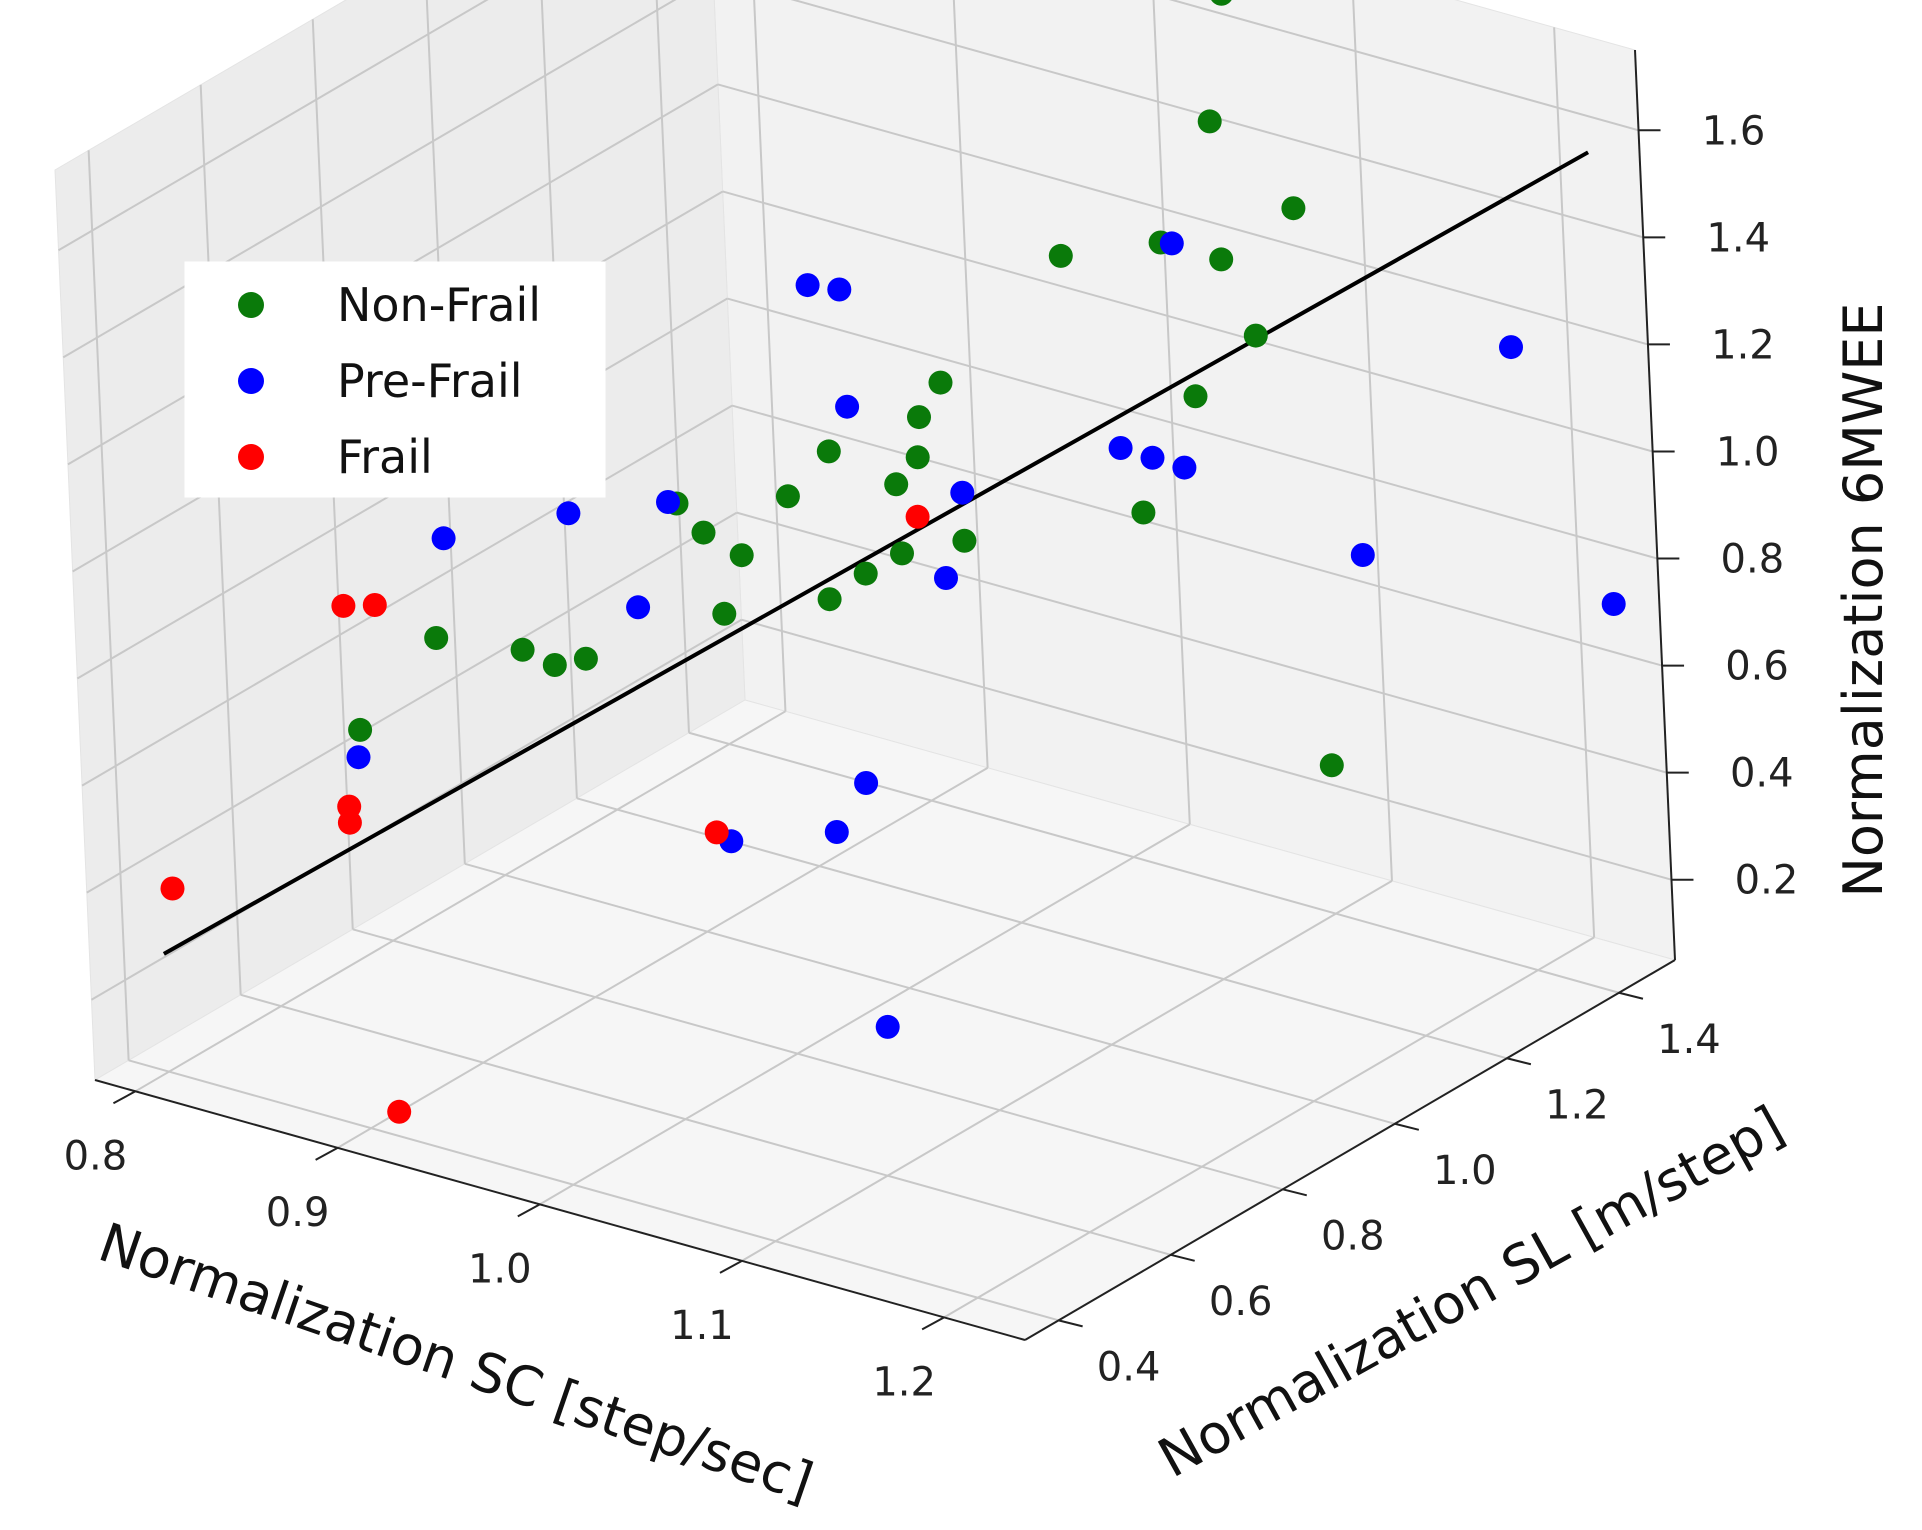  Describe the element at coordinates (251, 305) in the screenshot. I see `legend-marker-non-frail` at that location.